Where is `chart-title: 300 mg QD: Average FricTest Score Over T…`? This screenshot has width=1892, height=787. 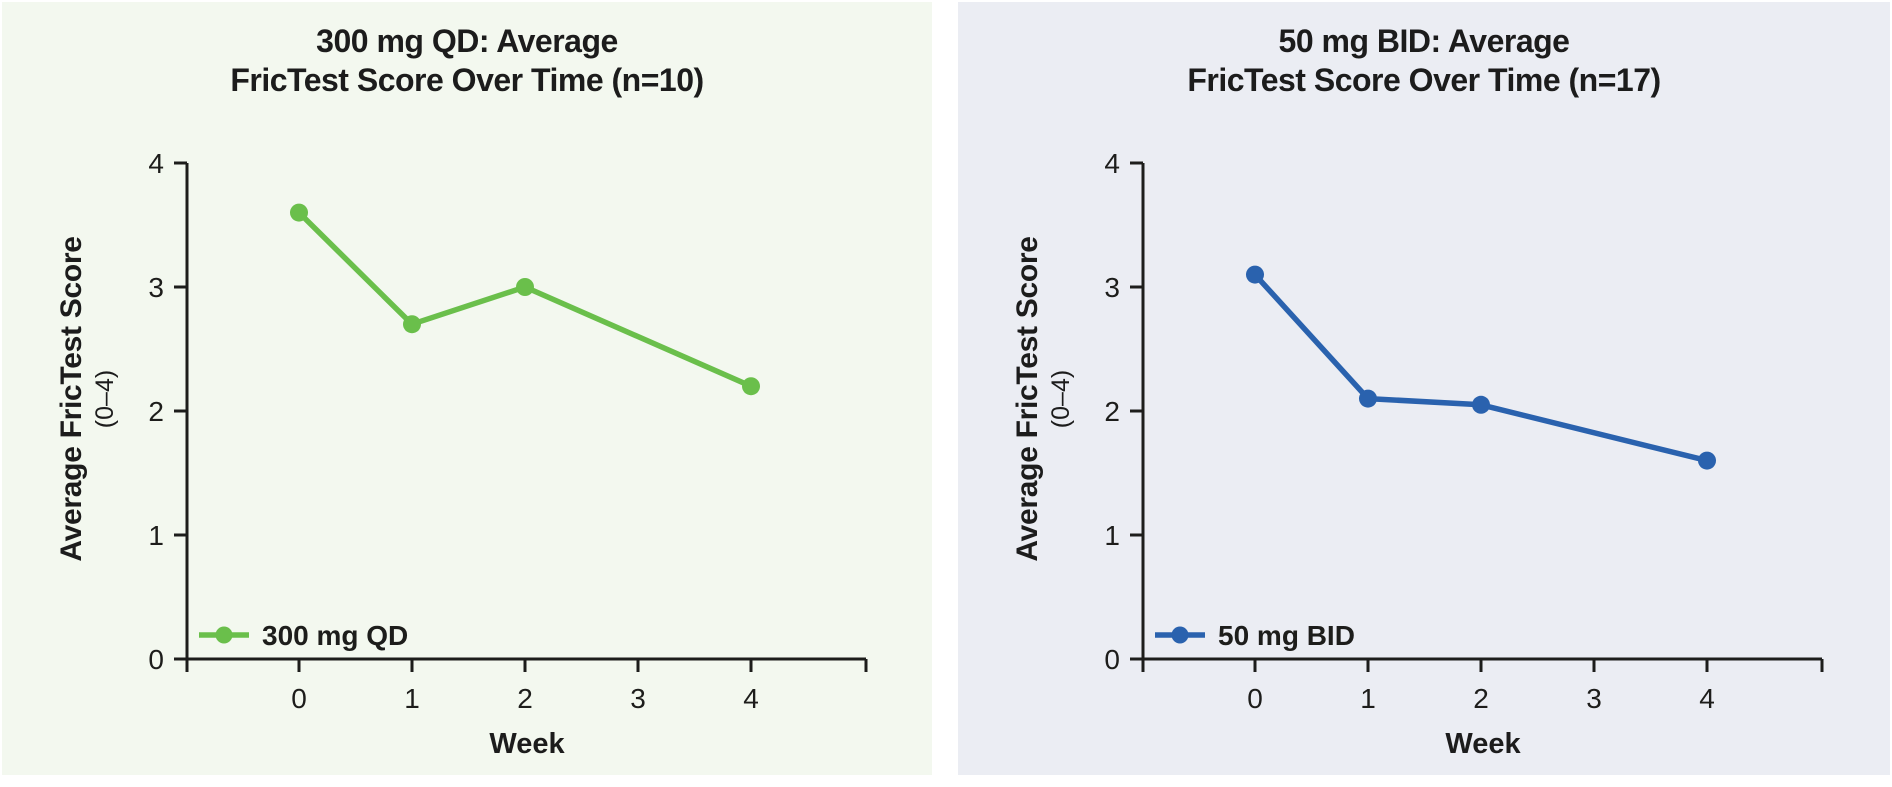 chart-title: 300 mg QD: Average FricTest Score Over T… is located at coordinates (467, 61).